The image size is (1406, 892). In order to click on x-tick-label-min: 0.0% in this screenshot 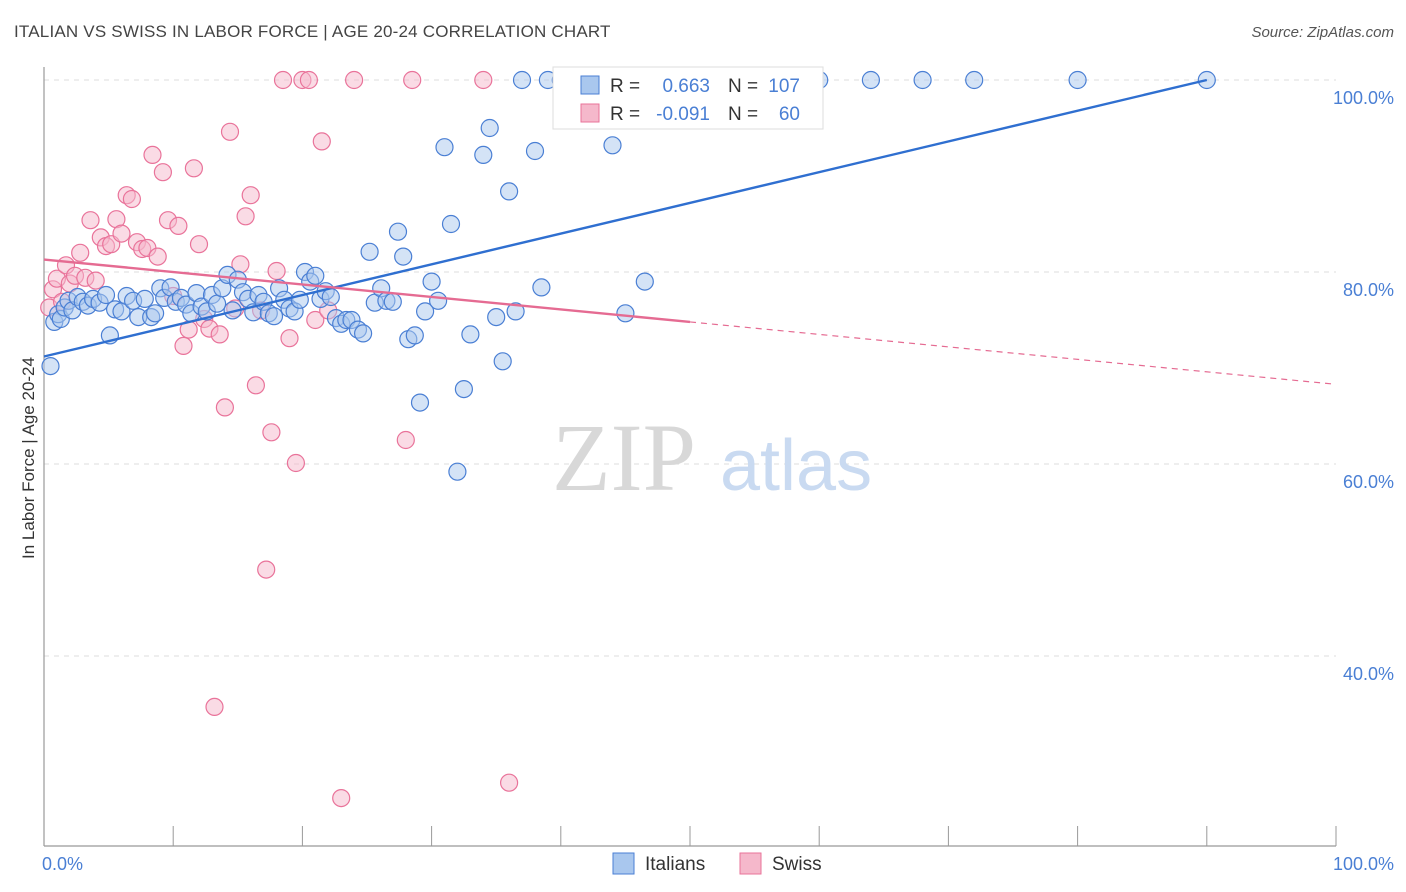, I will do `click(62, 864)`.